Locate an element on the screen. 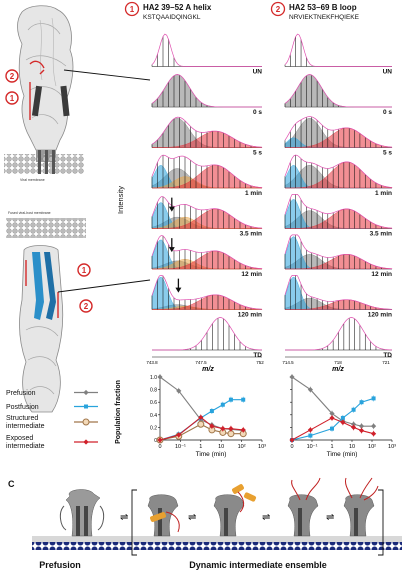  row-label: TD is located at coordinates (387, 355).